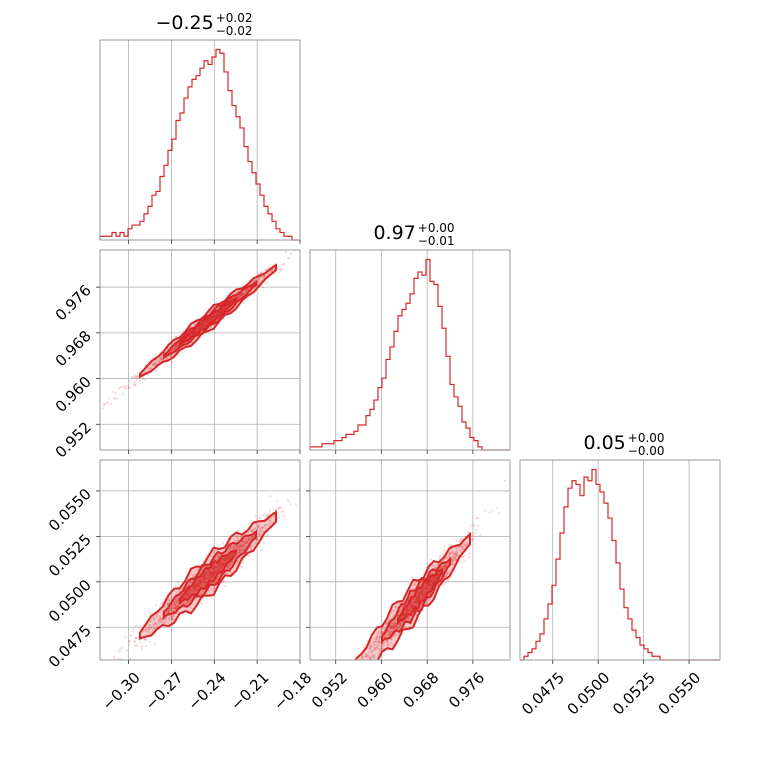 The height and width of the screenshot is (760, 760). I want to click on pair-panel-p1-p2: 0.952 0.960 0.968 0.976, so click(408, 585).